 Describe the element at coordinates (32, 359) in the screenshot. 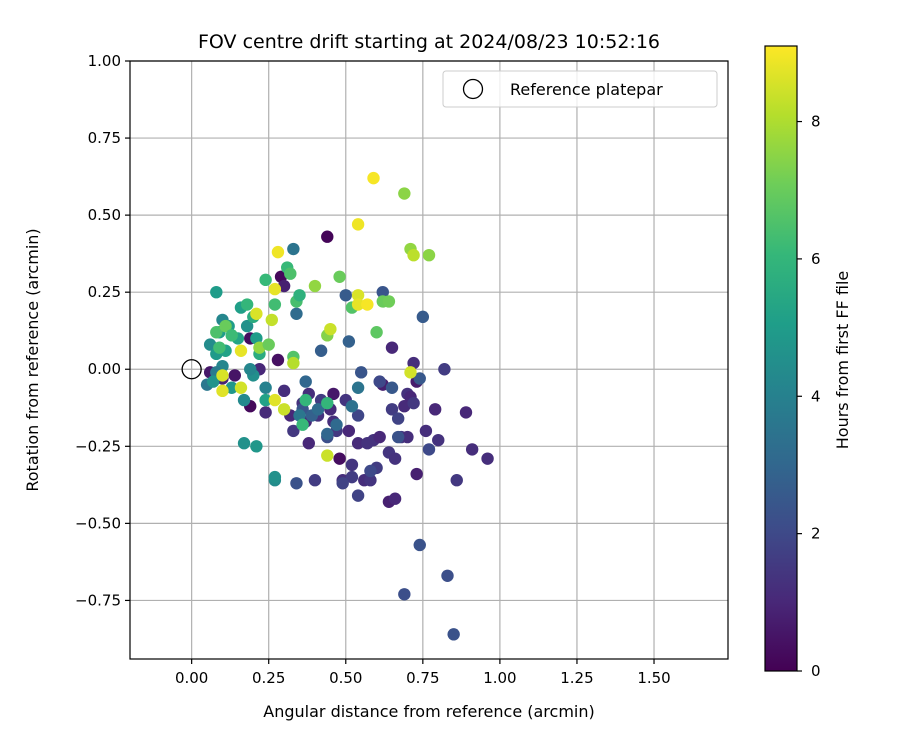

I see `y-axis-label: Rotation from reference (arcmin)` at that location.